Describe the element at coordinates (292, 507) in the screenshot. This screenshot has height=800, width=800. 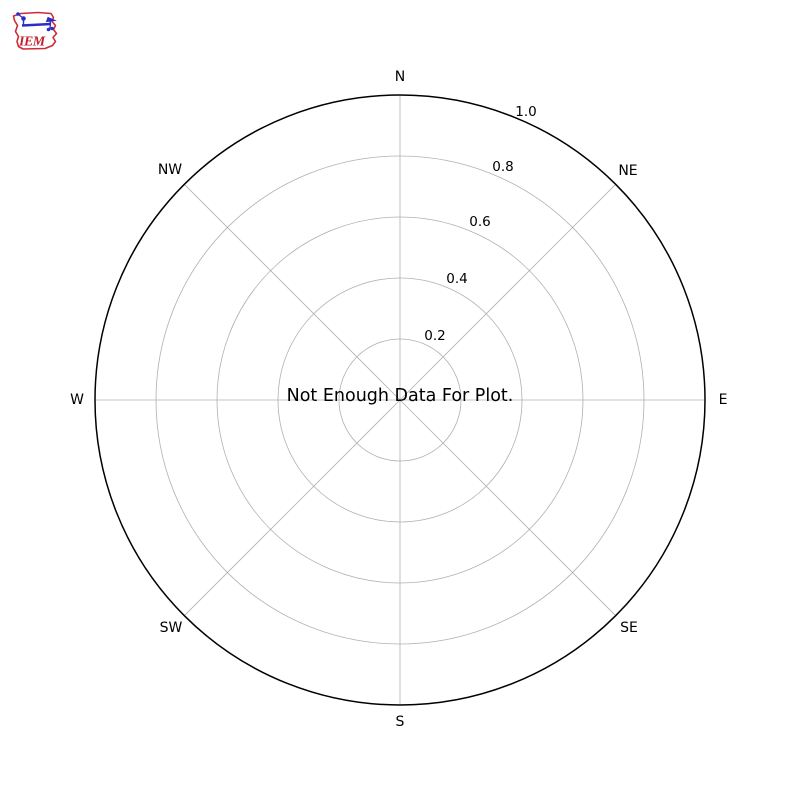
I see `spoke-sw` at that location.